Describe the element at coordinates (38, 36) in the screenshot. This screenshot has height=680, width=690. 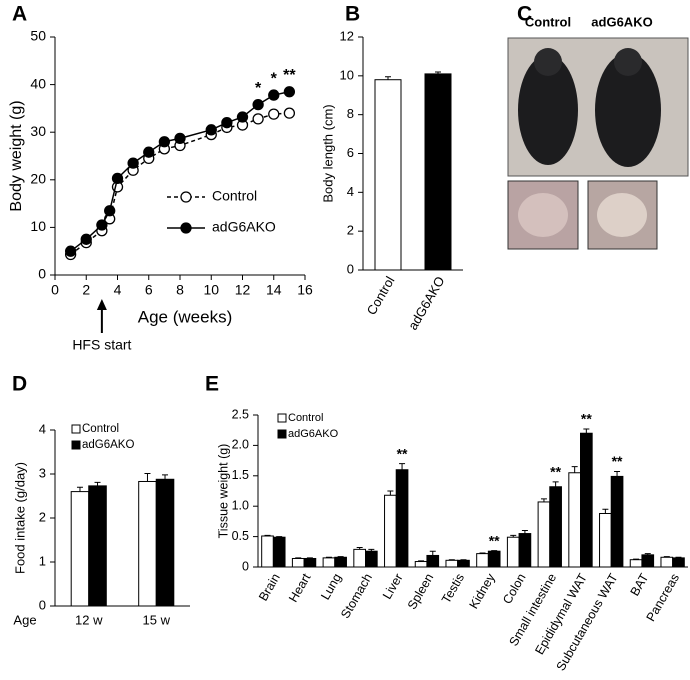
I see `y-tick-label: 50` at that location.